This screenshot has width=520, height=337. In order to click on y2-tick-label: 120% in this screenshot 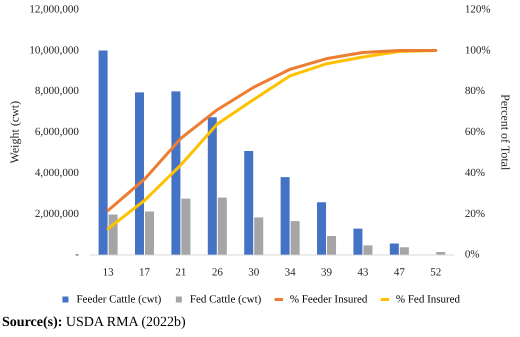, I will do `click(477, 9)`.